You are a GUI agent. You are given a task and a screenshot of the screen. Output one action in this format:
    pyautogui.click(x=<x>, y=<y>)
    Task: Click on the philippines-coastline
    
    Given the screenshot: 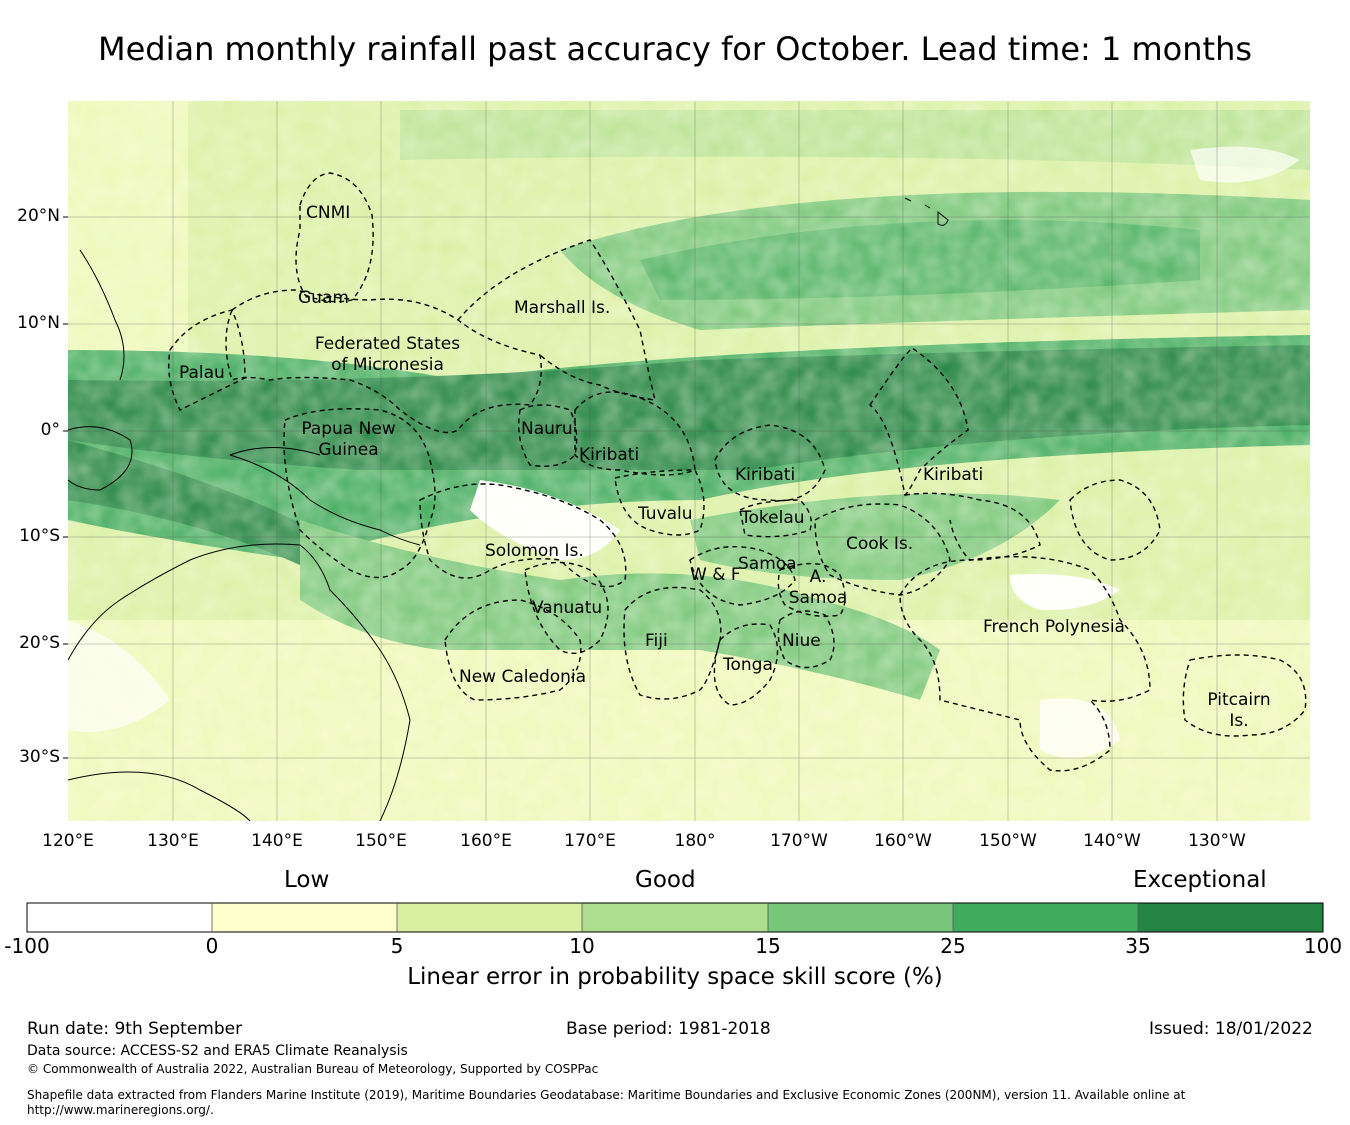 What is the action you would take?
    pyautogui.click(x=102, y=315)
    